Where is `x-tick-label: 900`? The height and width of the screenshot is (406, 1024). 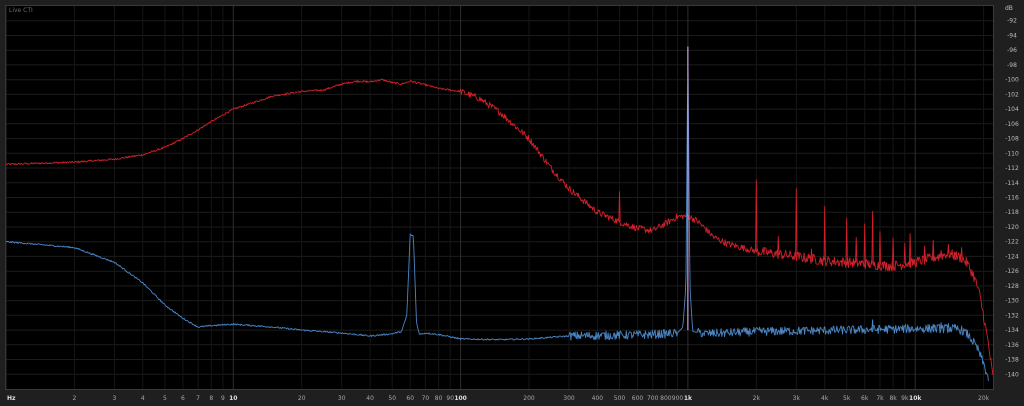
x-tick-label: 900 is located at coordinates (678, 398).